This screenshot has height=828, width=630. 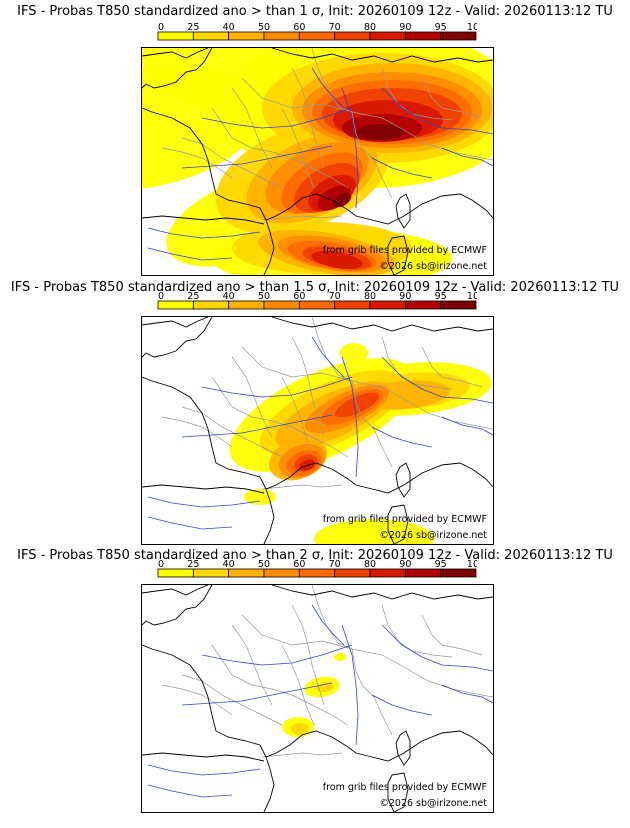 I want to click on panel-3-credit: from grib files provided by ECMWF, so click(x=404, y=787).